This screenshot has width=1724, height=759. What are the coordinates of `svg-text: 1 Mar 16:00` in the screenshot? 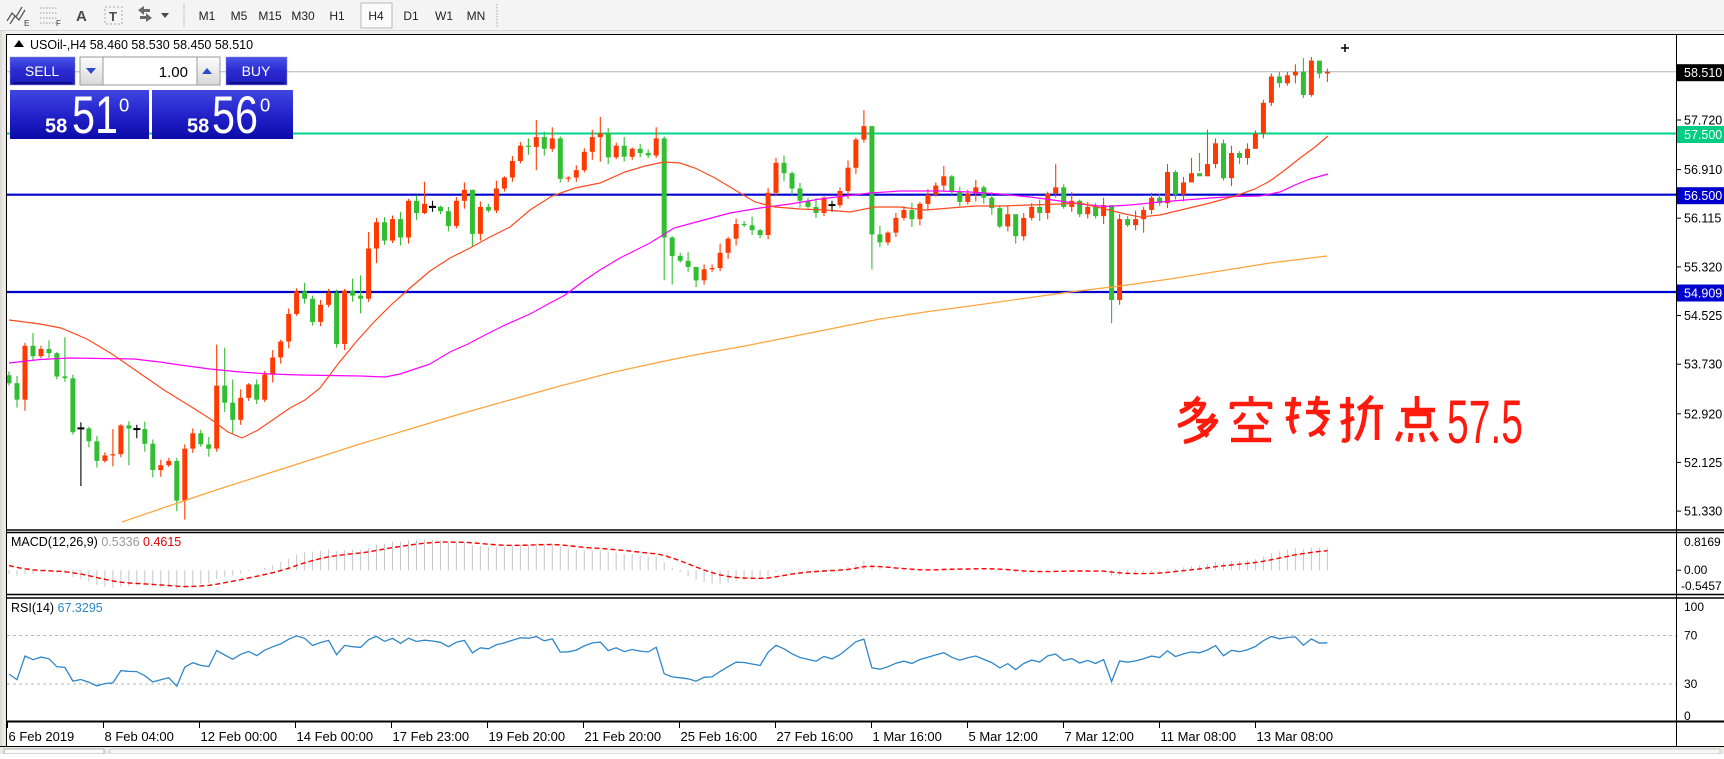 It's located at (907, 736).